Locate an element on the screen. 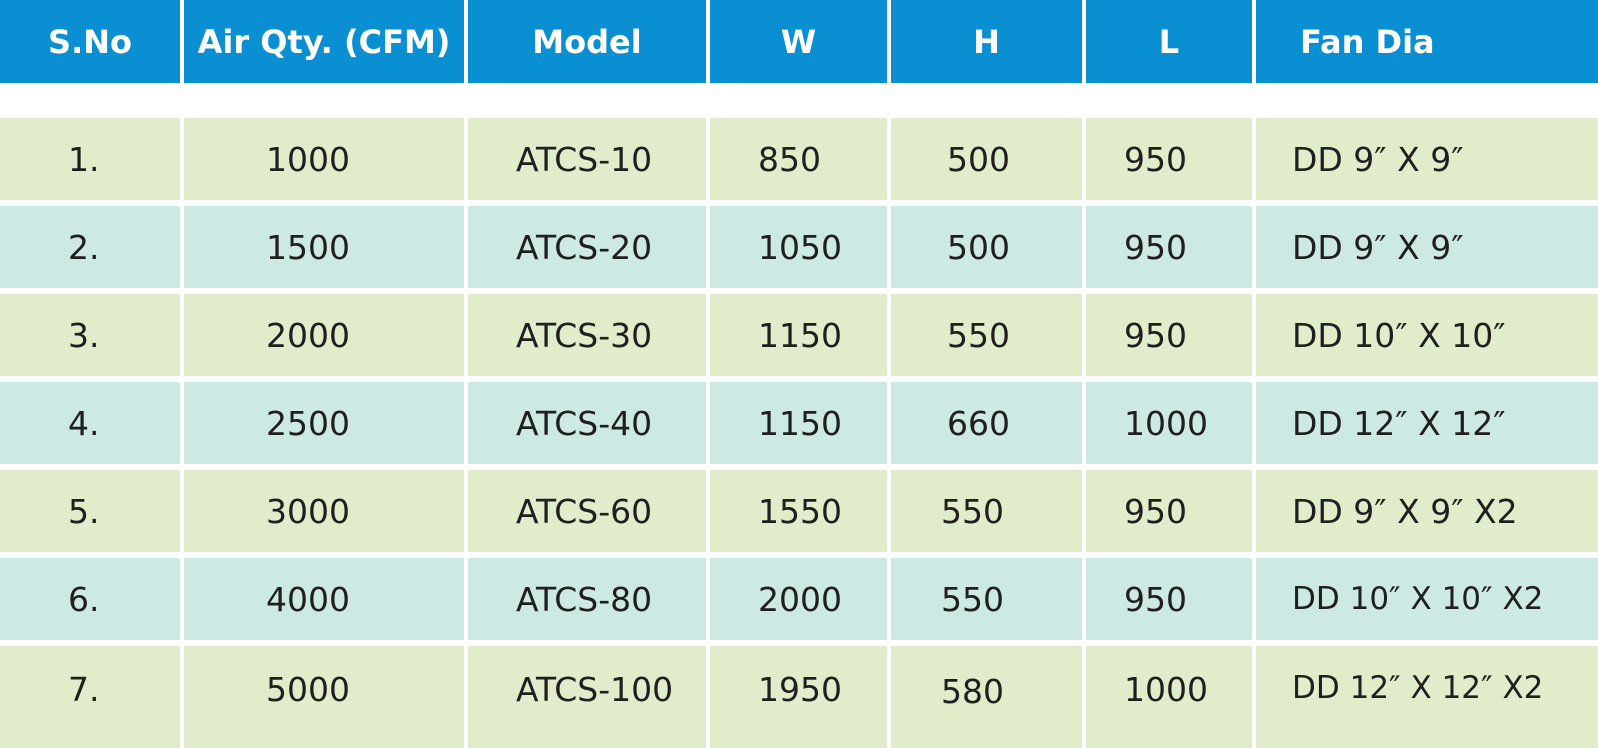  cell-w: 2000 is located at coordinates (798, 599).